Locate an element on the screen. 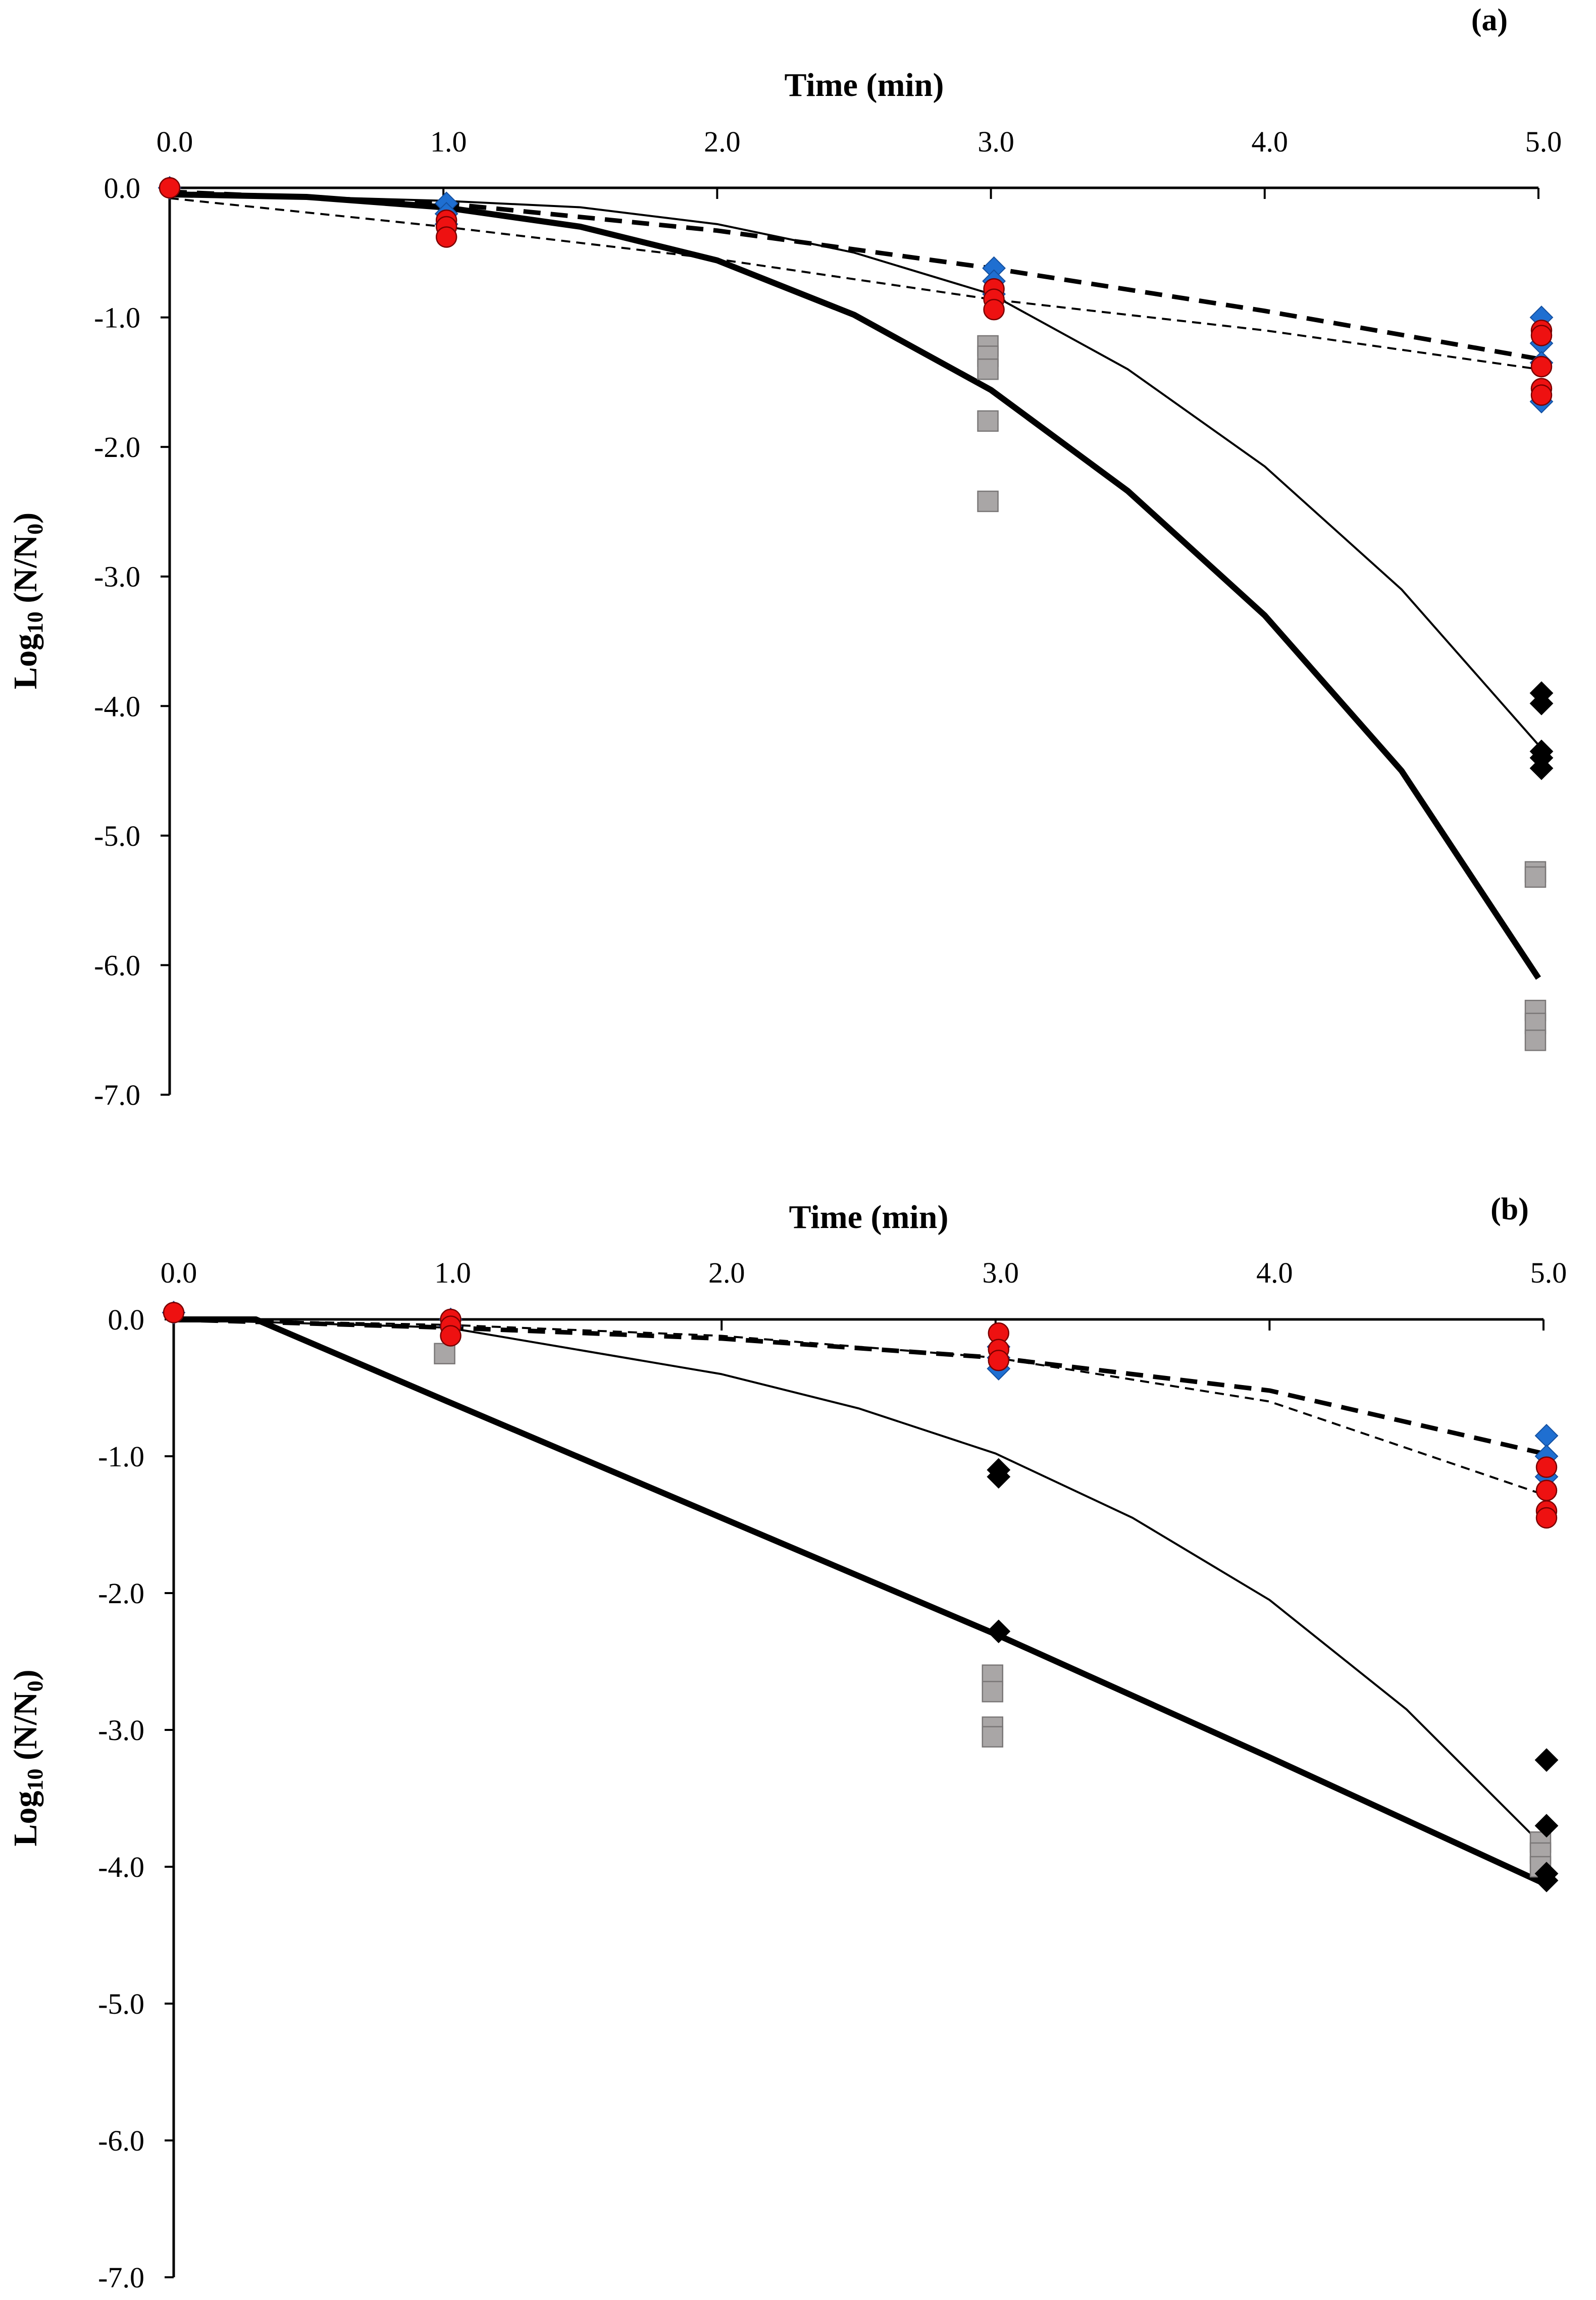 This screenshot has width=1596, height=2300. panel-label: (b) is located at coordinates (1509, 1209).